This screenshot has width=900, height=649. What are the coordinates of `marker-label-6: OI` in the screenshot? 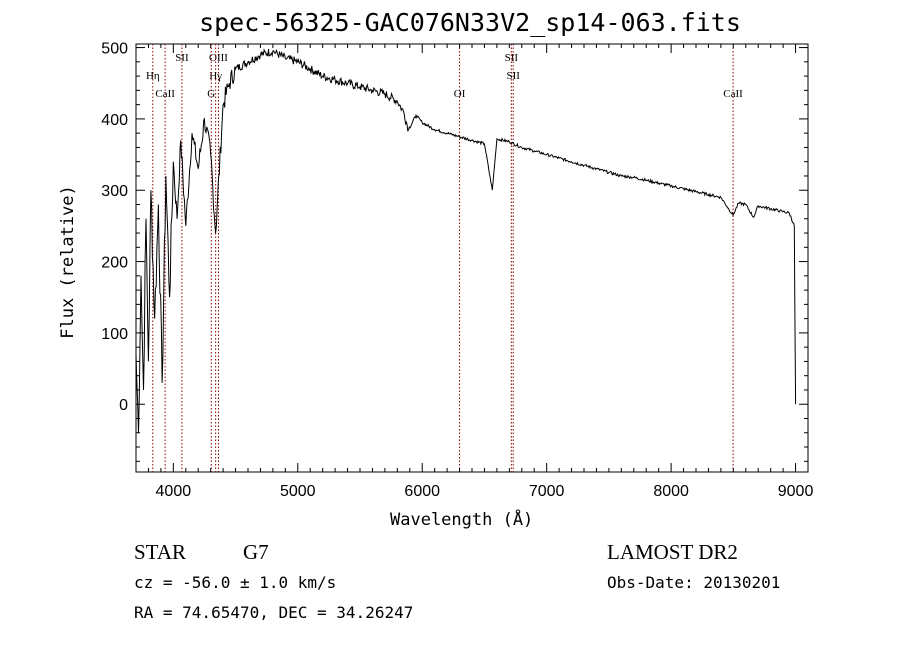 It's located at (460, 94).